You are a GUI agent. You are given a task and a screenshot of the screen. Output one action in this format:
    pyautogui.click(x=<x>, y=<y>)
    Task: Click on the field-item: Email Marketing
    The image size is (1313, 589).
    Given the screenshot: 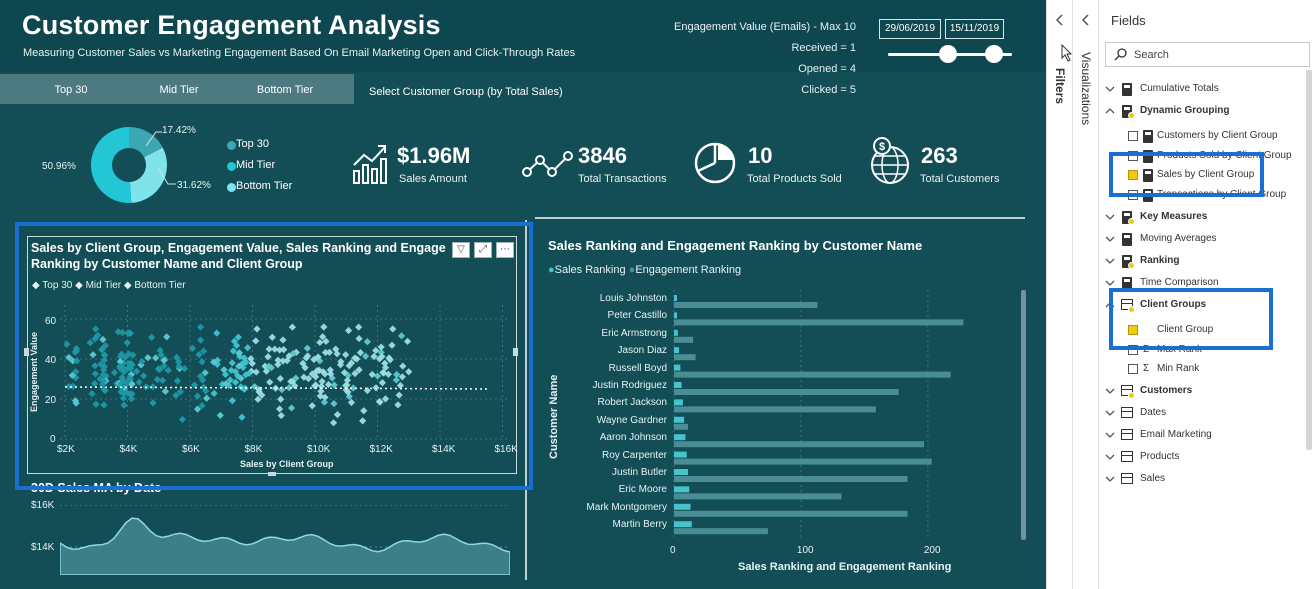 What is the action you would take?
    pyautogui.click(x=1176, y=434)
    